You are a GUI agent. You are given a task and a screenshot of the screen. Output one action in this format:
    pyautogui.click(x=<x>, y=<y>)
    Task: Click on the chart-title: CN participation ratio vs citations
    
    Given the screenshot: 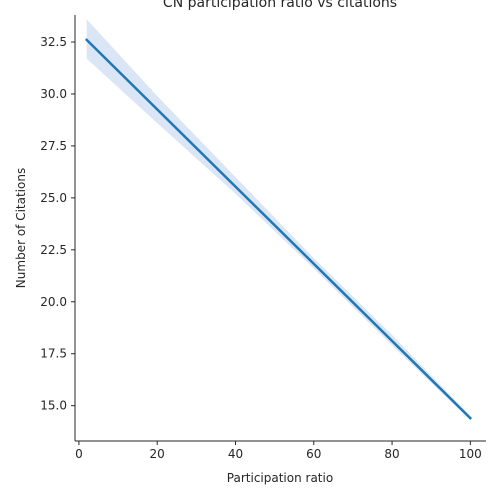 What is the action you would take?
    pyautogui.click(x=280, y=5)
    